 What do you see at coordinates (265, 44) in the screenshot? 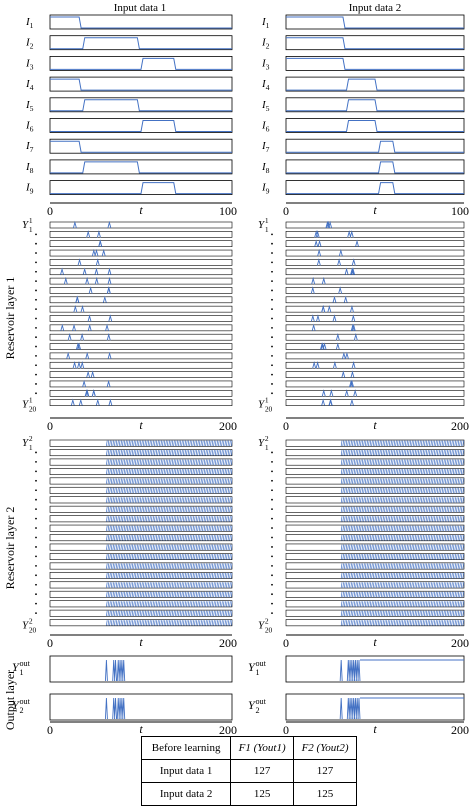
I see `input-signal-label: I2` at bounding box center [265, 44].